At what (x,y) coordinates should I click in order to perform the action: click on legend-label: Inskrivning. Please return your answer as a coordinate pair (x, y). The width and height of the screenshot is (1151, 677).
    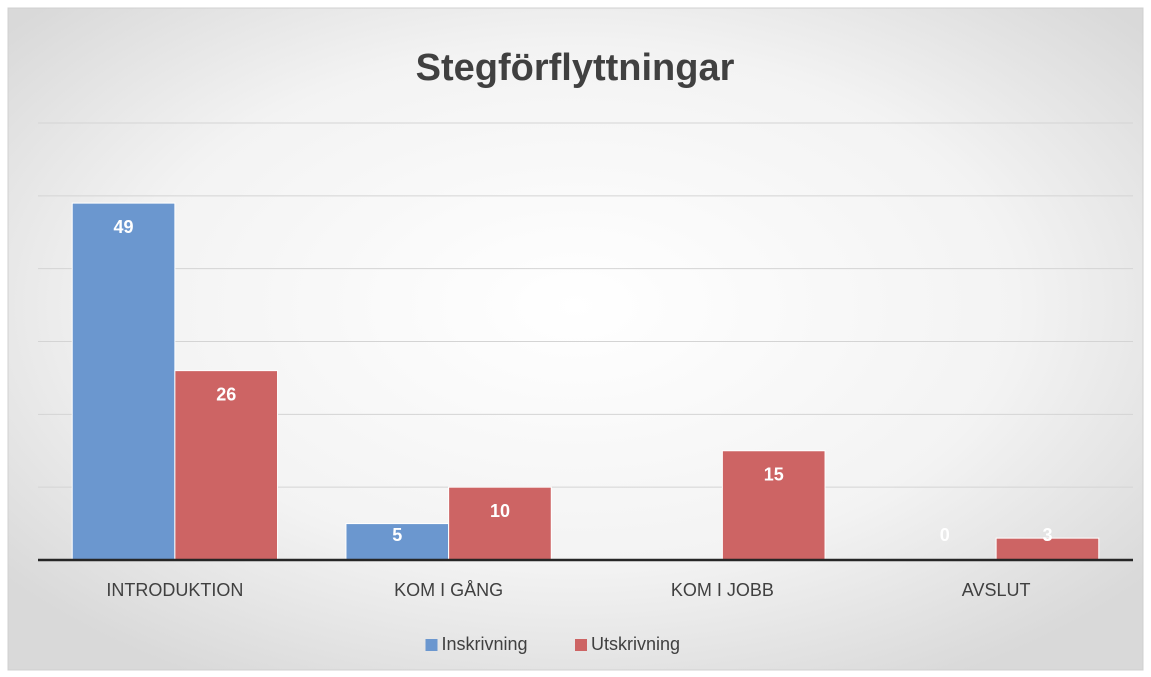
    Looking at the image, I should click on (485, 644).